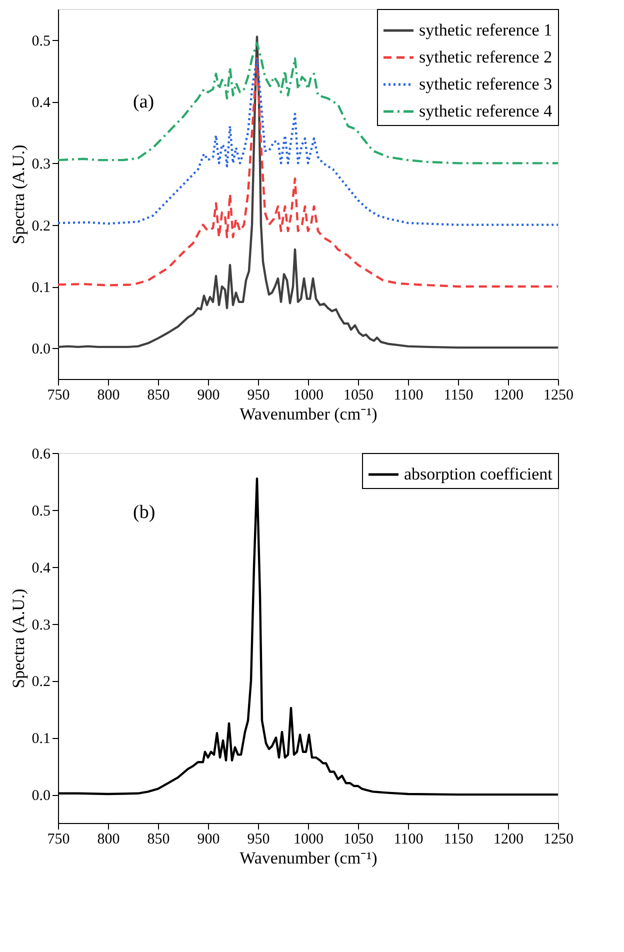  Describe the element at coordinates (41, 454) in the screenshot. I see `y-tick-label: 0.6` at that location.